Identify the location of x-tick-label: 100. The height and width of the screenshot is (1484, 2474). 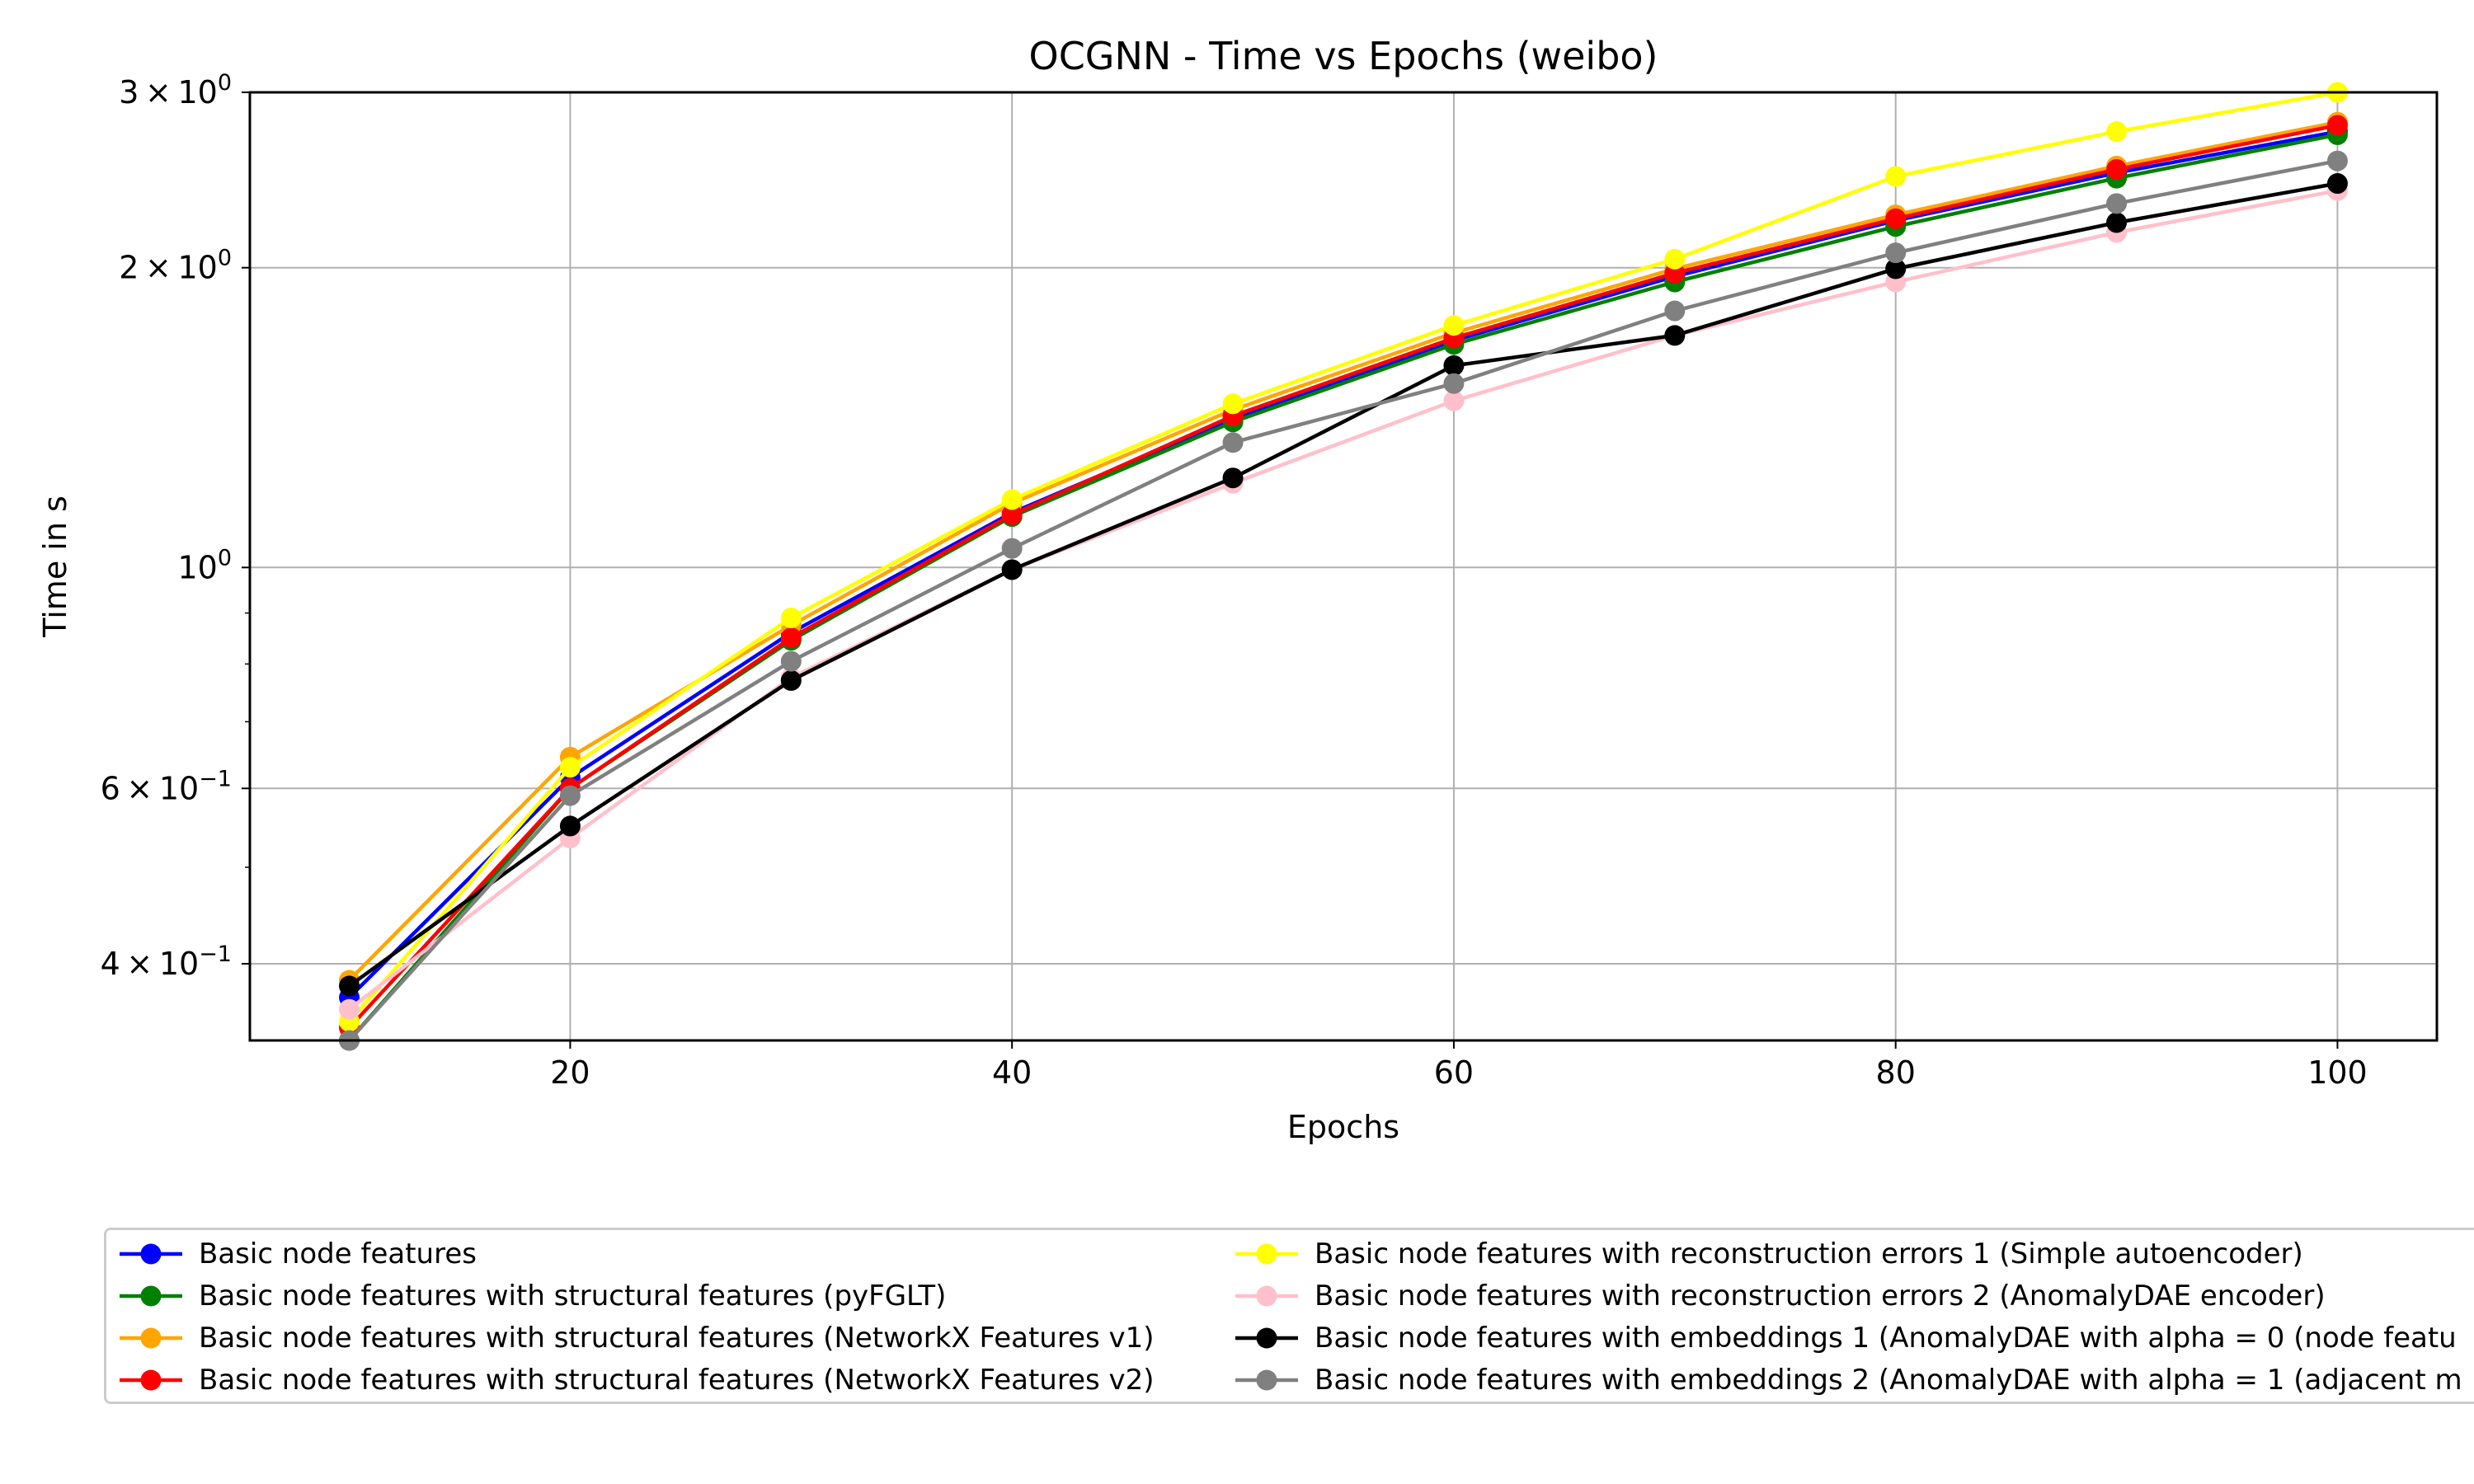
(2337, 1072).